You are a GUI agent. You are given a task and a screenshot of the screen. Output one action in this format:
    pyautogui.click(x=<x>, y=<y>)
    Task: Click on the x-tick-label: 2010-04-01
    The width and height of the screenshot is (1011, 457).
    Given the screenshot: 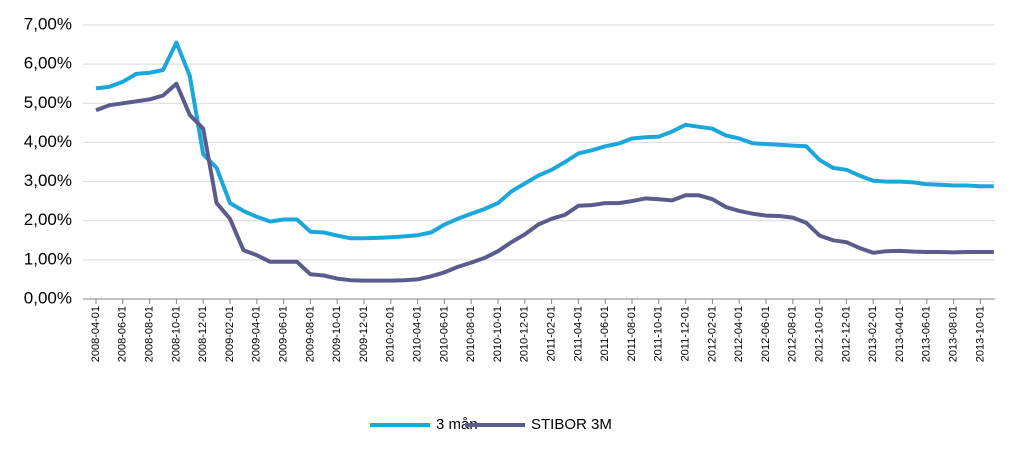 What is the action you would take?
    pyautogui.click(x=418, y=334)
    